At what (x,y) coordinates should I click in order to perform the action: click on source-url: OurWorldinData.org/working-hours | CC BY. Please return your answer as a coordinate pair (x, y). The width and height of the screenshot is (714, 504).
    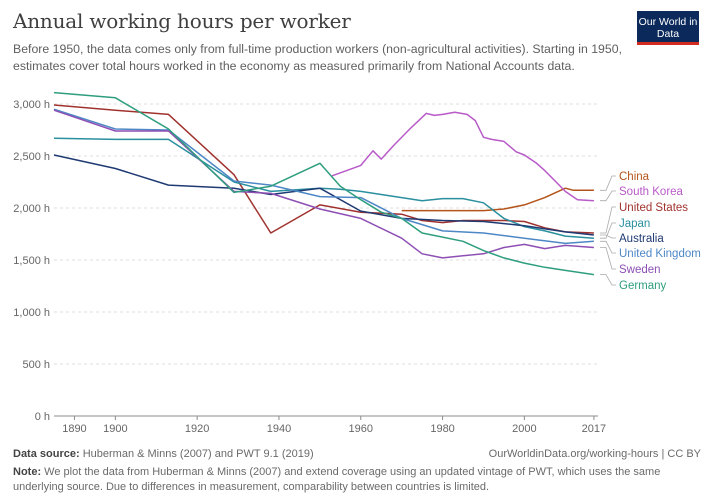
    Looking at the image, I should click on (594, 454).